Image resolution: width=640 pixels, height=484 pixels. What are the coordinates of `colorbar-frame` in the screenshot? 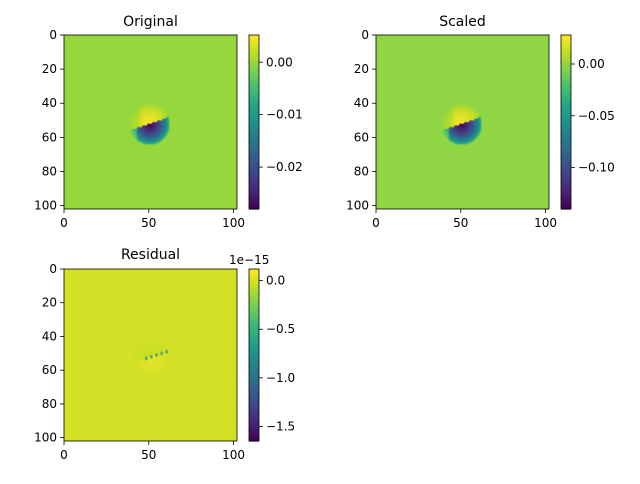 It's located at (254, 355).